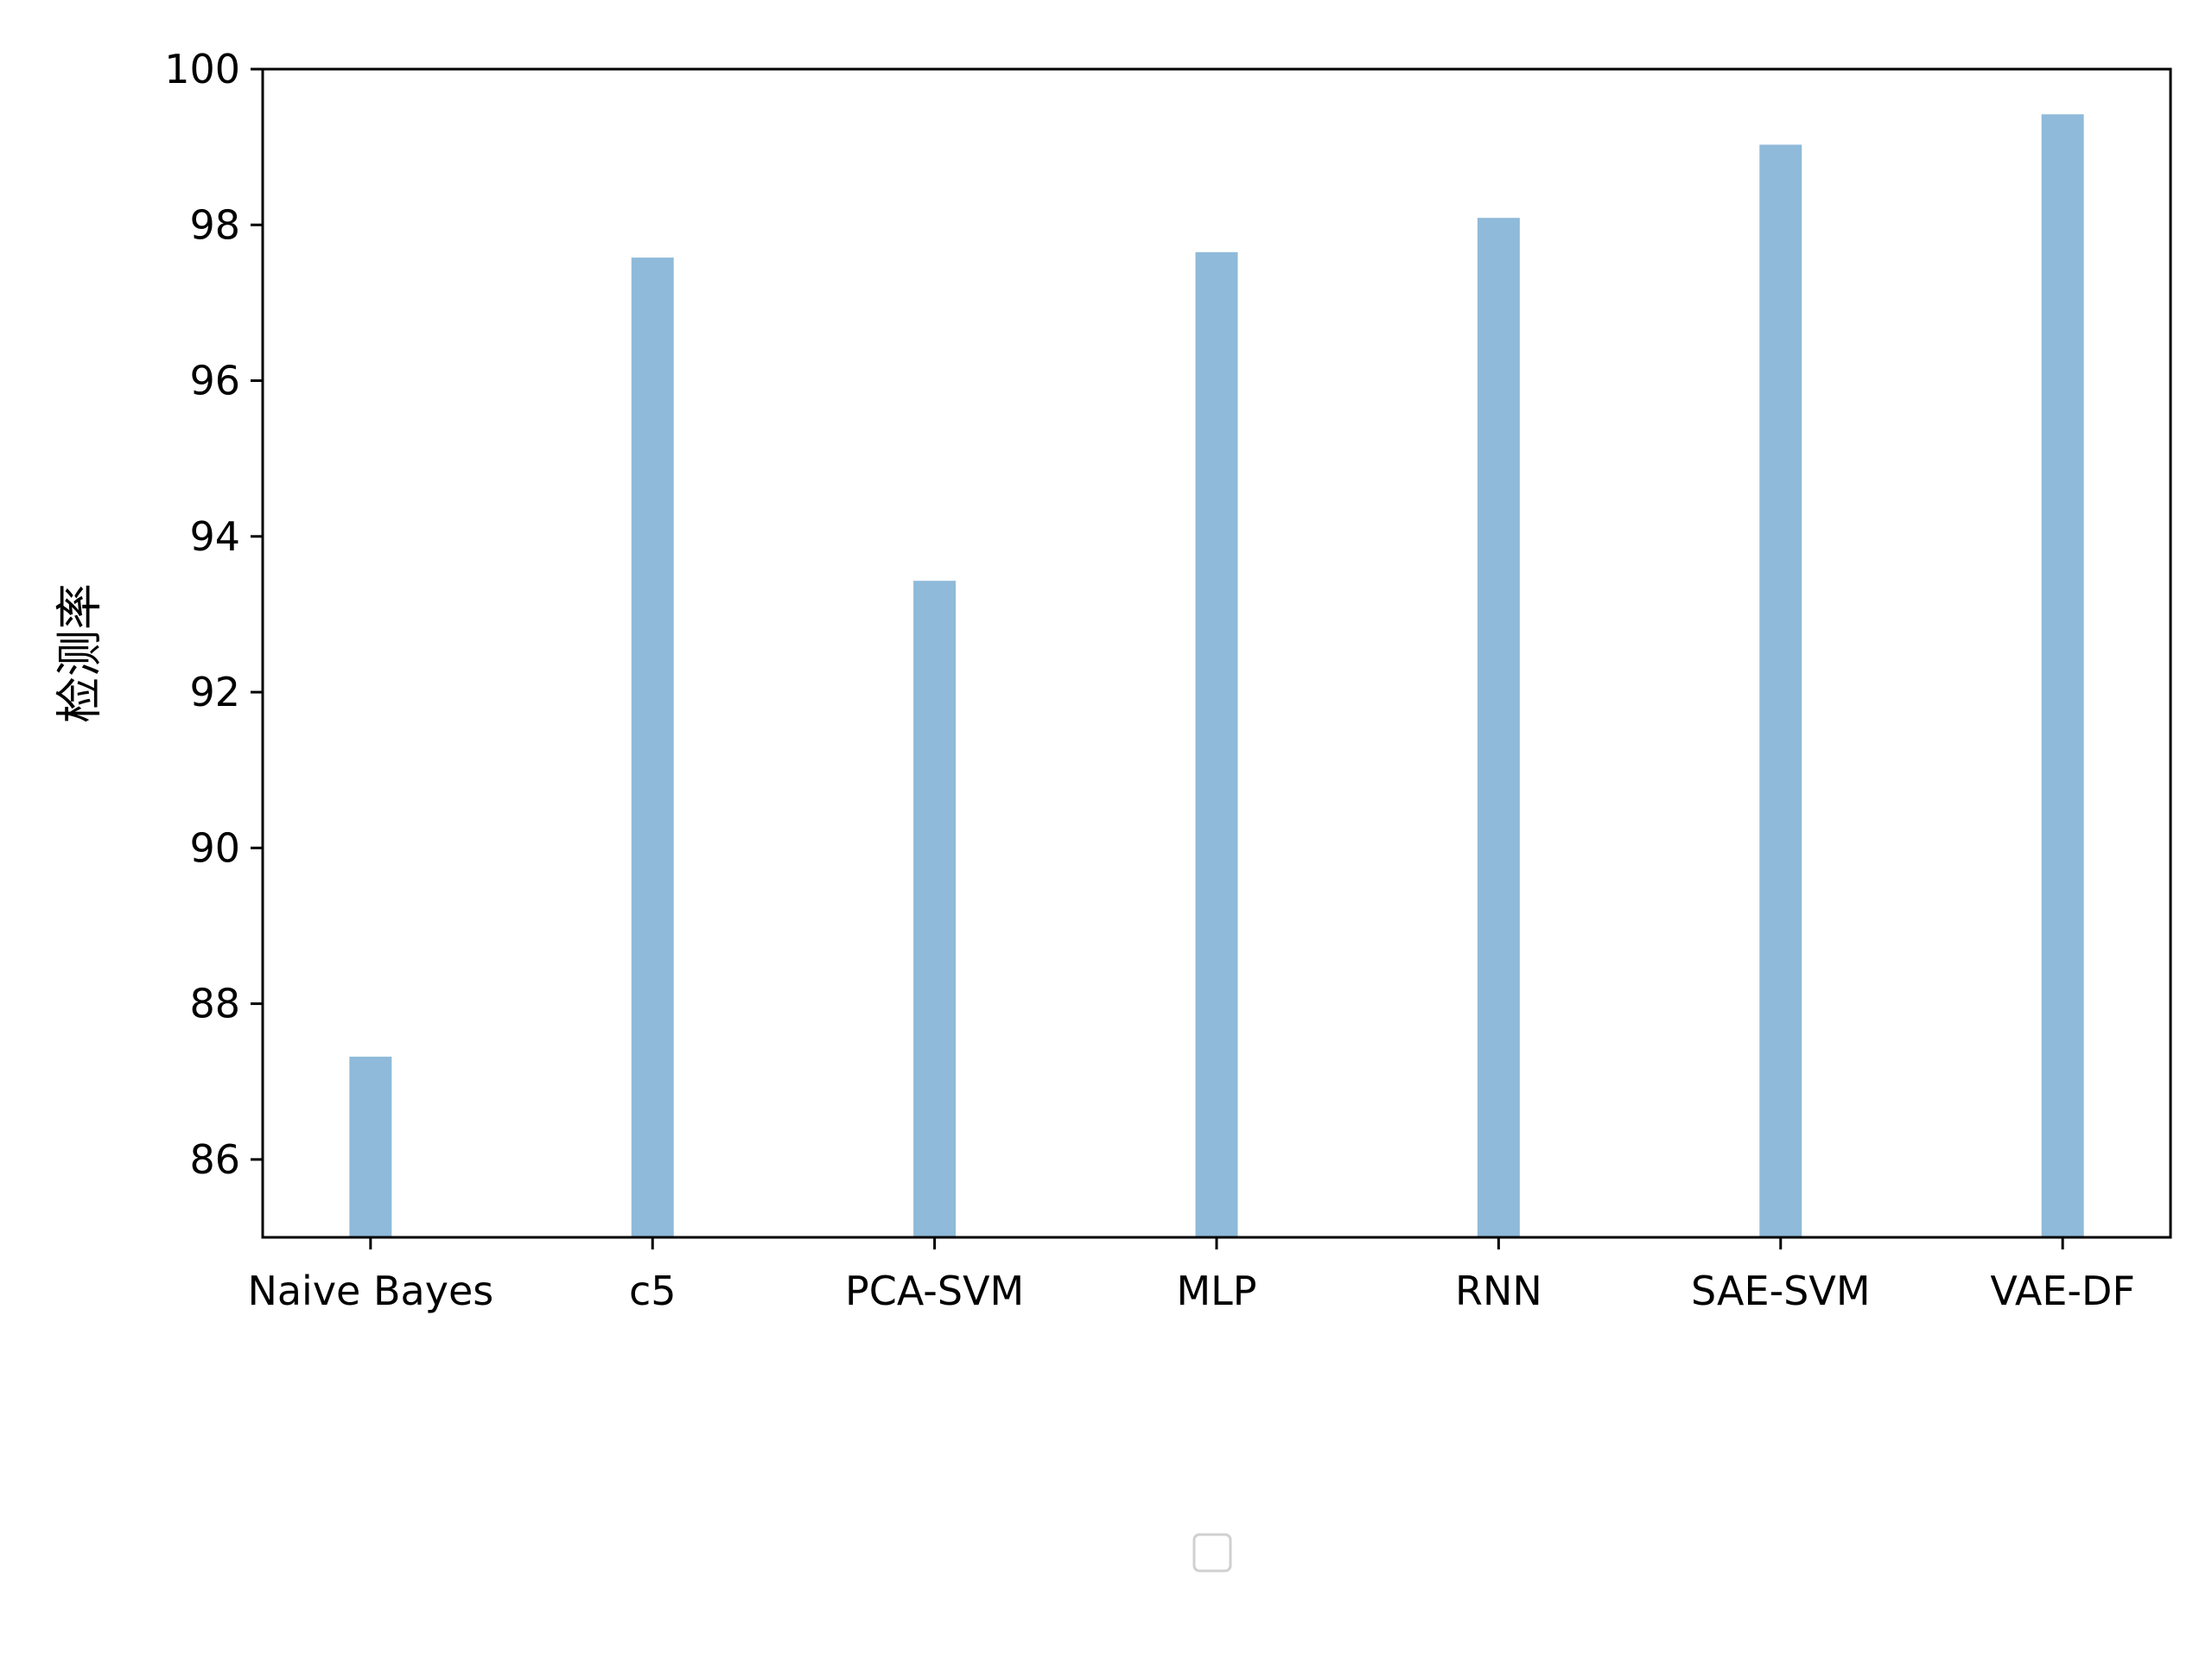 The width and height of the screenshot is (2212, 1659). What do you see at coordinates (653, 1291) in the screenshot?
I see `x-tick-label: c5` at bounding box center [653, 1291].